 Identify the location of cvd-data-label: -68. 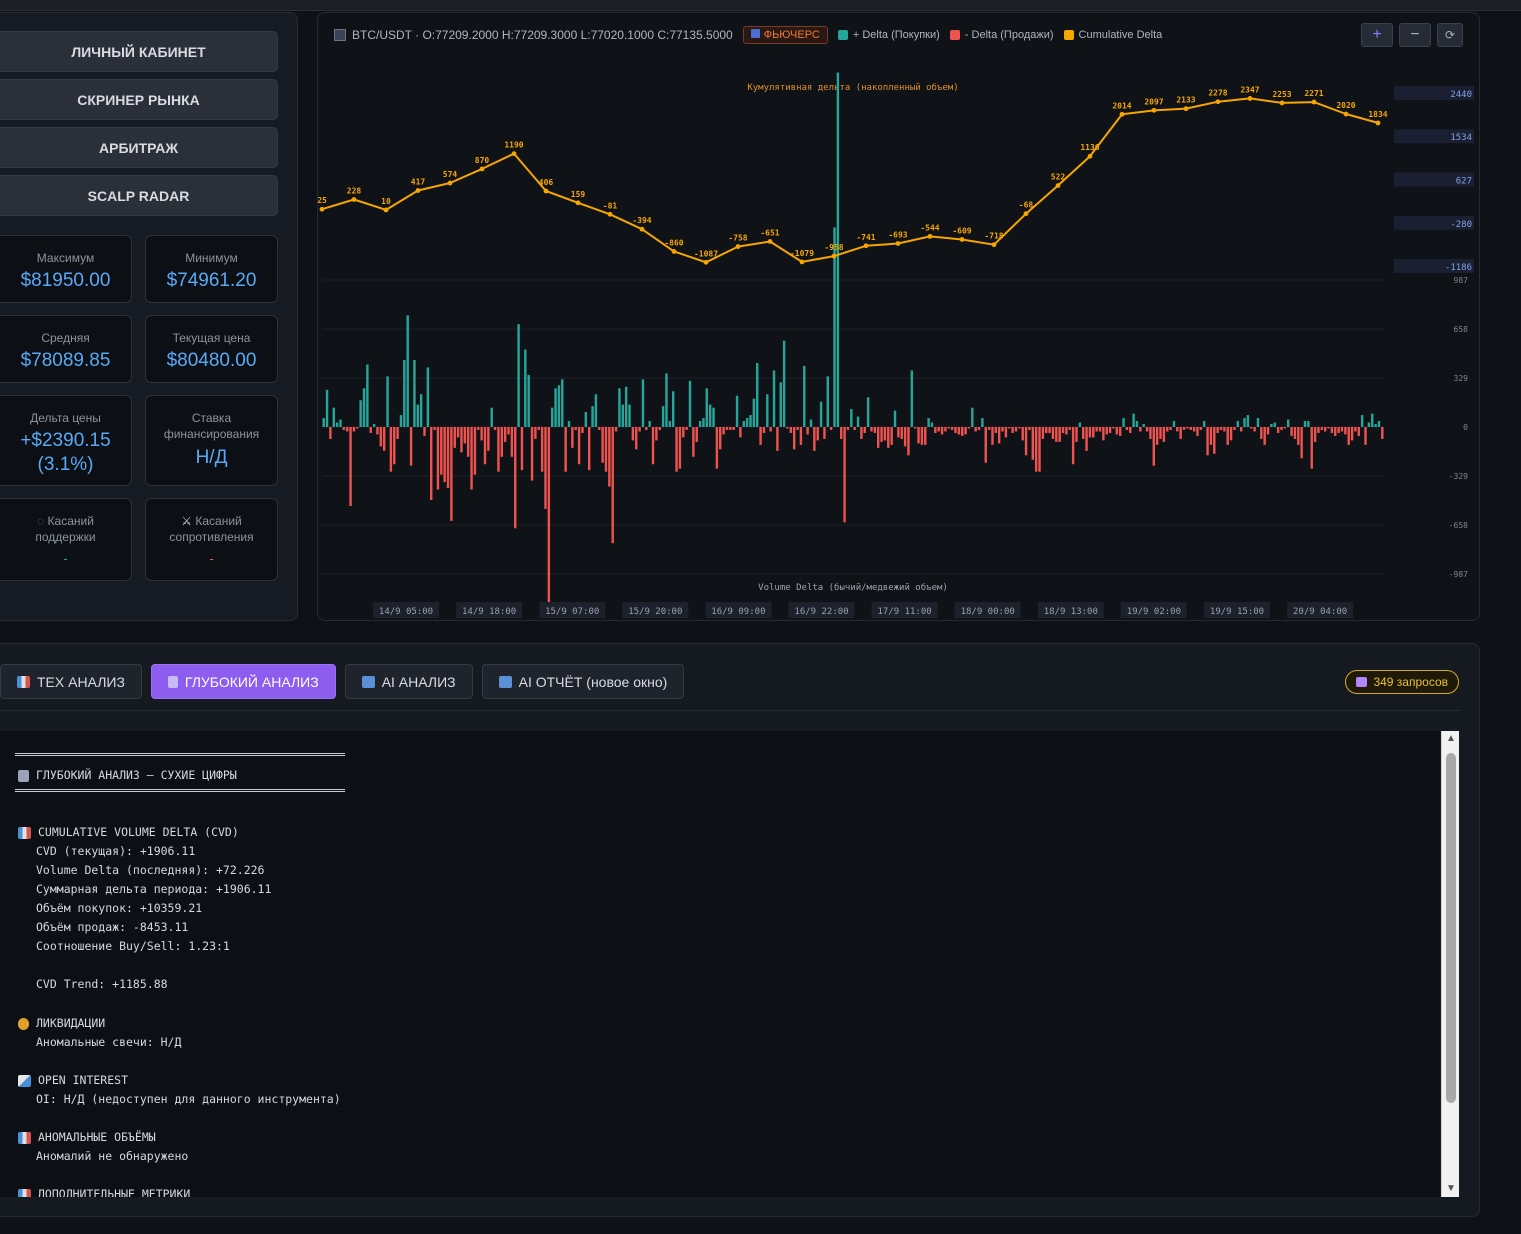
(1026, 205).